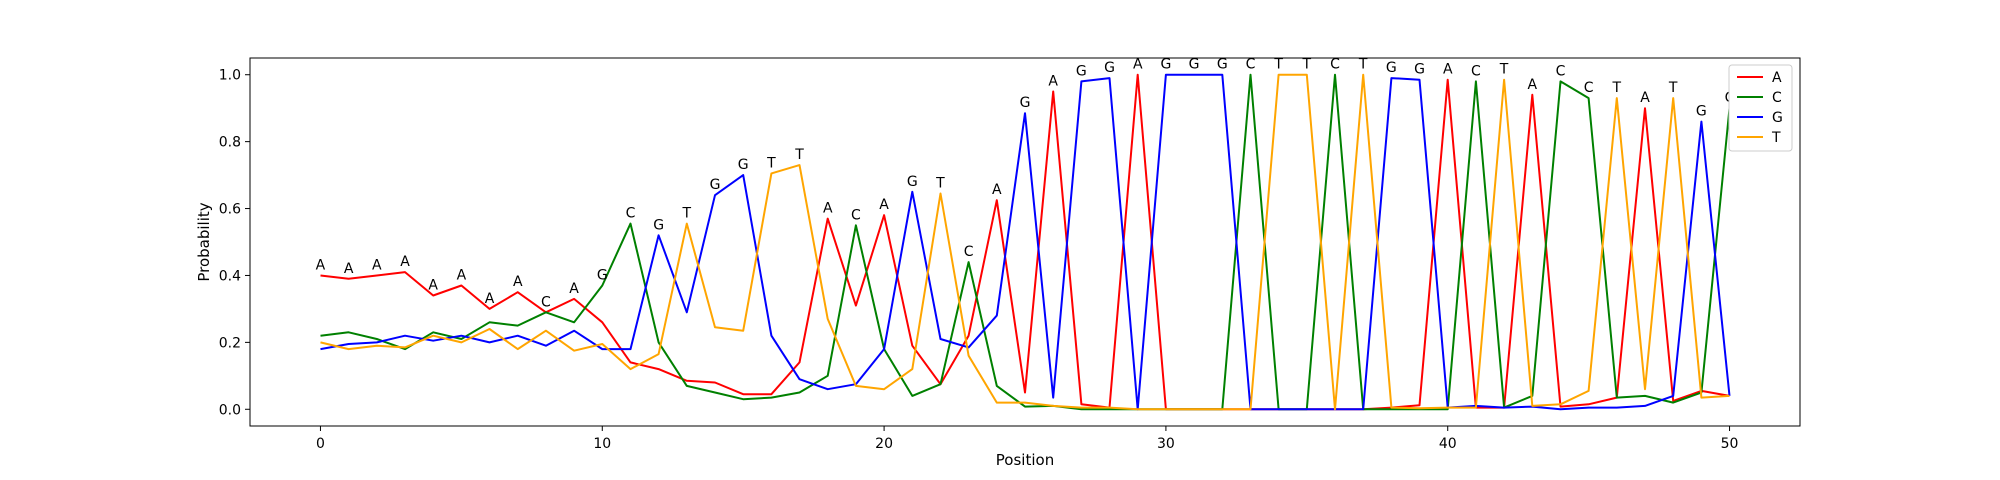 The height and width of the screenshot is (480, 2000). What do you see at coordinates (1730, 444) in the screenshot?
I see `x-tick-label: 50` at bounding box center [1730, 444].